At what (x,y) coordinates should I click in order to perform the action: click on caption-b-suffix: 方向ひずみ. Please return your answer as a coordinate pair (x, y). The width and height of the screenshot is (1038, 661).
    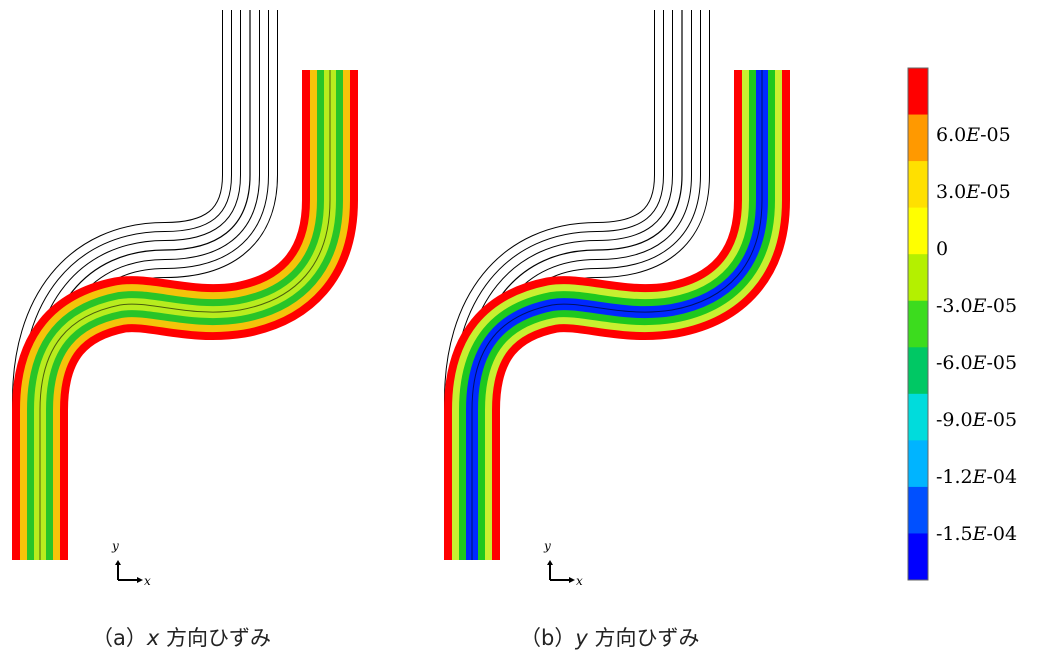
    Looking at the image, I should click on (643, 638).